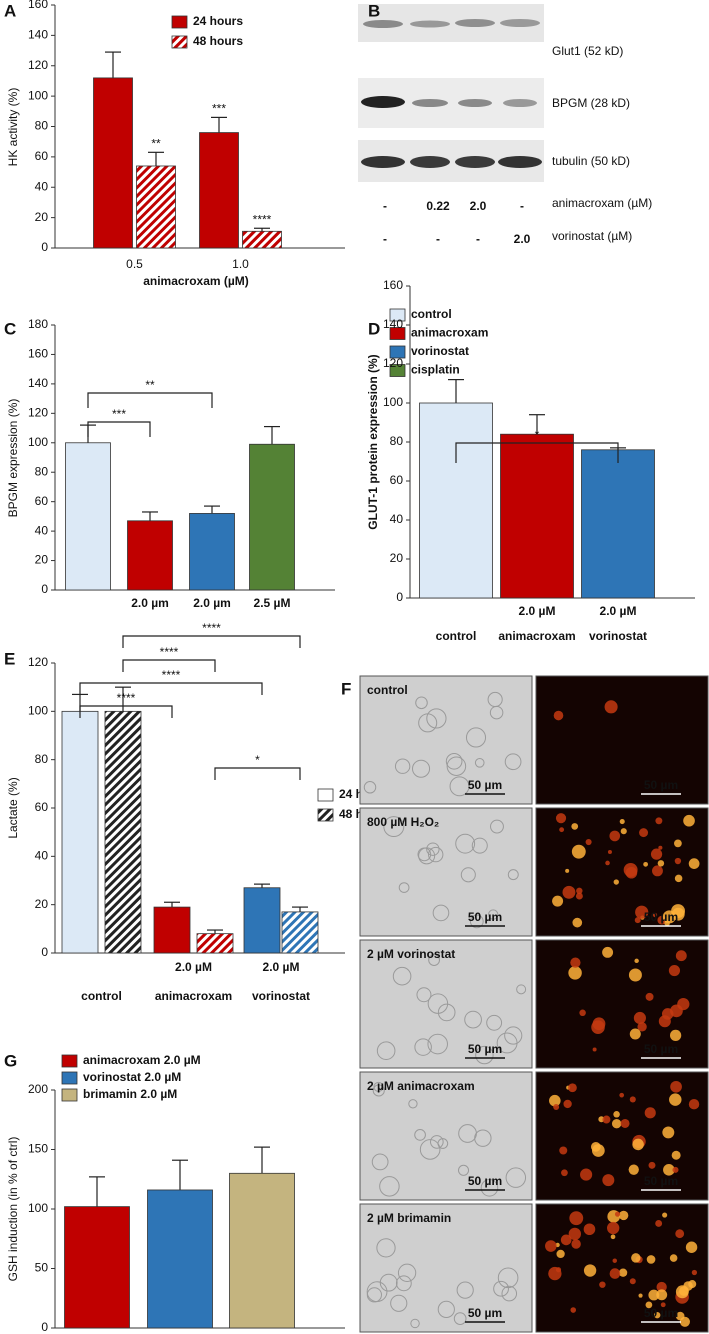  What do you see at coordinates (591, 161) in the screenshot?
I see `band-label: tubulin (50 kD)` at bounding box center [591, 161].